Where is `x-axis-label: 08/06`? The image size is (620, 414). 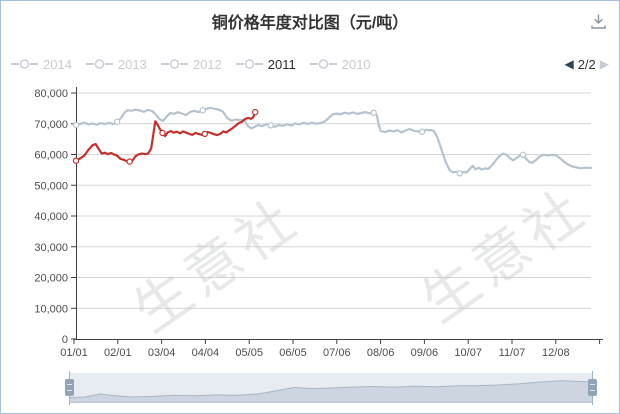
x-axis-label: 08/06 is located at coordinates (381, 353).